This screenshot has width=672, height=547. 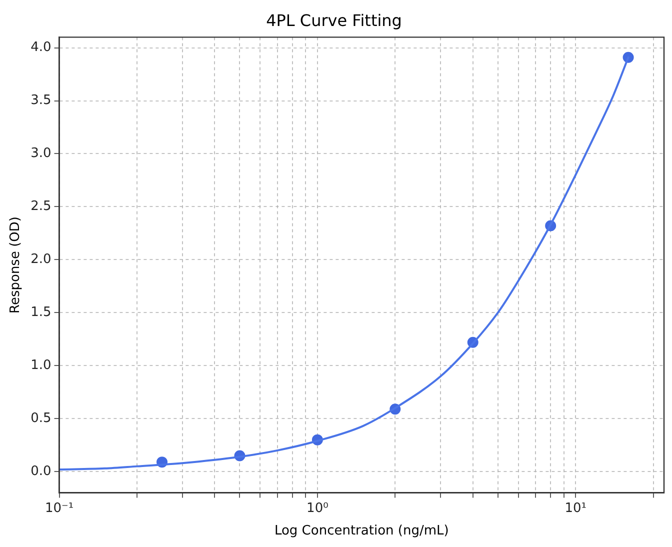 What do you see at coordinates (41, 48) in the screenshot?
I see `y-tick-label: 4.0` at bounding box center [41, 48].